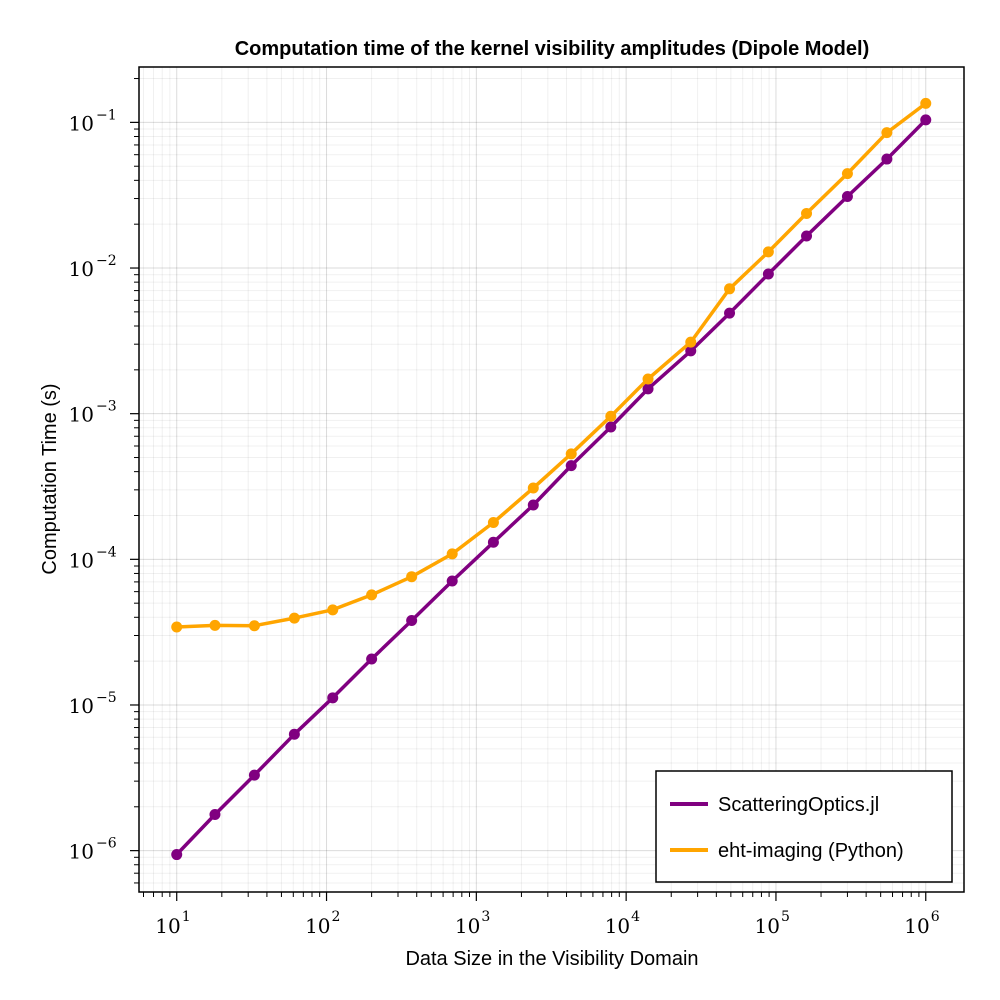 This screenshot has height=1000, width=1000. I want to click on y-tick-label-exponent: −5, so click(106, 698).